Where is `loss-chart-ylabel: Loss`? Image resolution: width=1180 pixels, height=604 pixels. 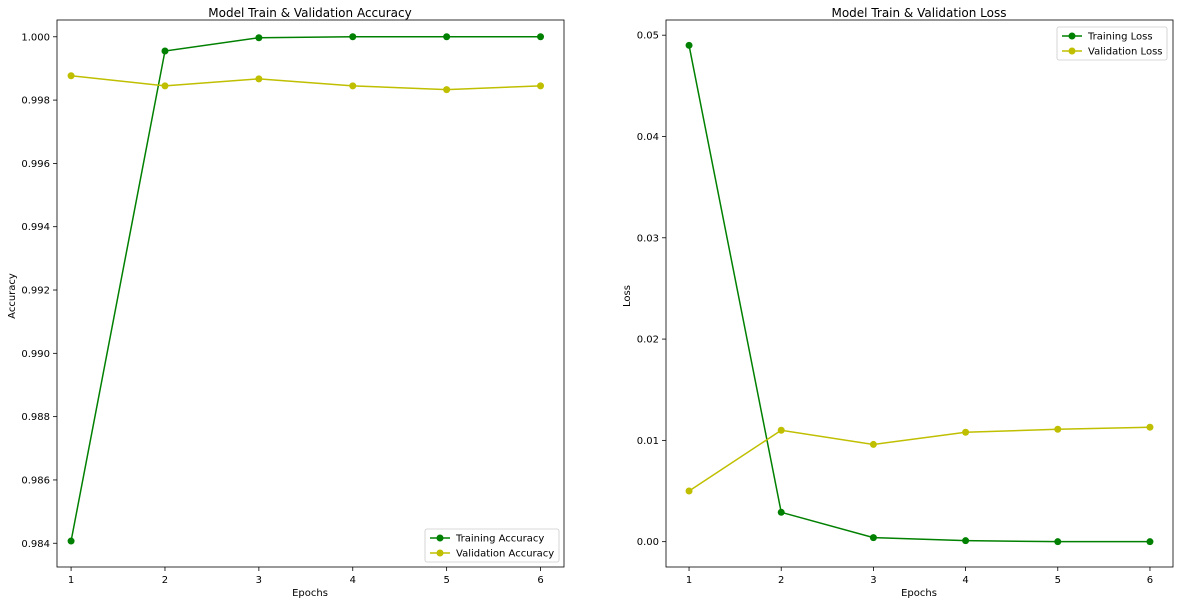
loss-chart-ylabel: Loss is located at coordinates (627, 296).